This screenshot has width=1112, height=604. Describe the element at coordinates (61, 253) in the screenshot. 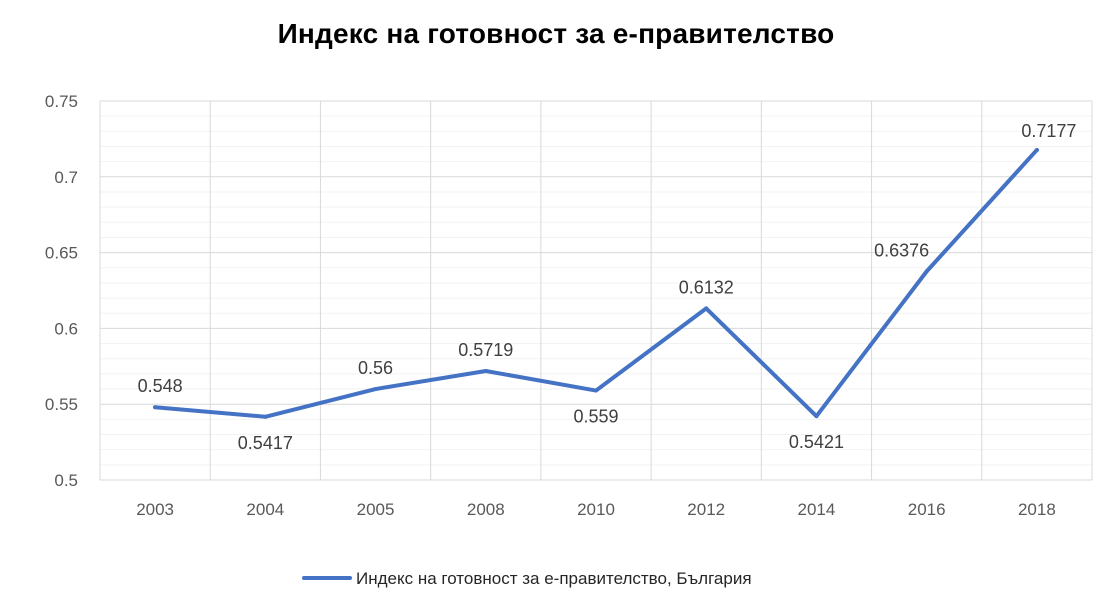

I see `y-tick-label: 0.65` at that location.